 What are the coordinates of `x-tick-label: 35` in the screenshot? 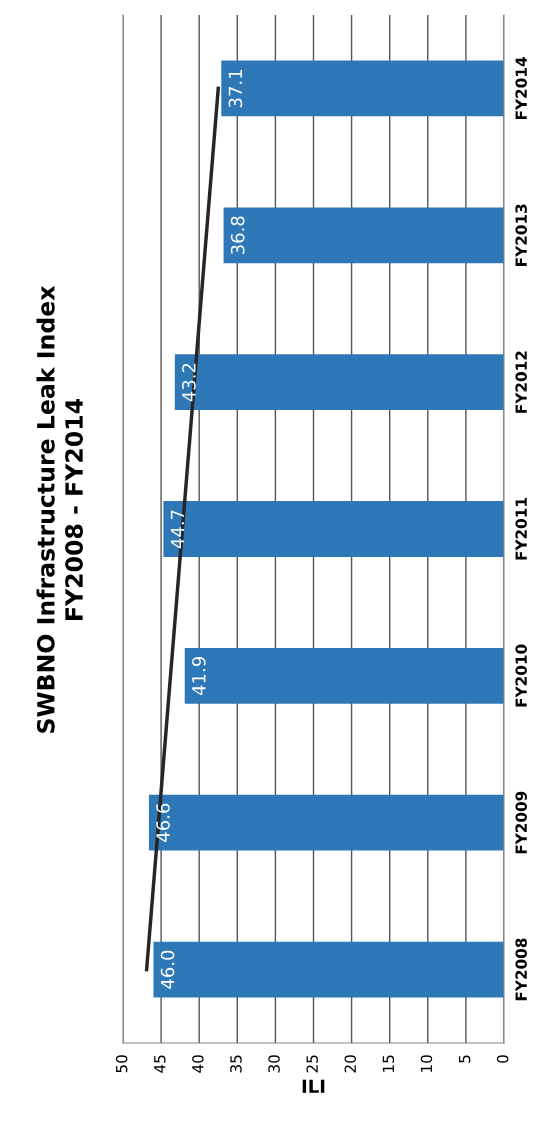 It's located at (236, 1064).